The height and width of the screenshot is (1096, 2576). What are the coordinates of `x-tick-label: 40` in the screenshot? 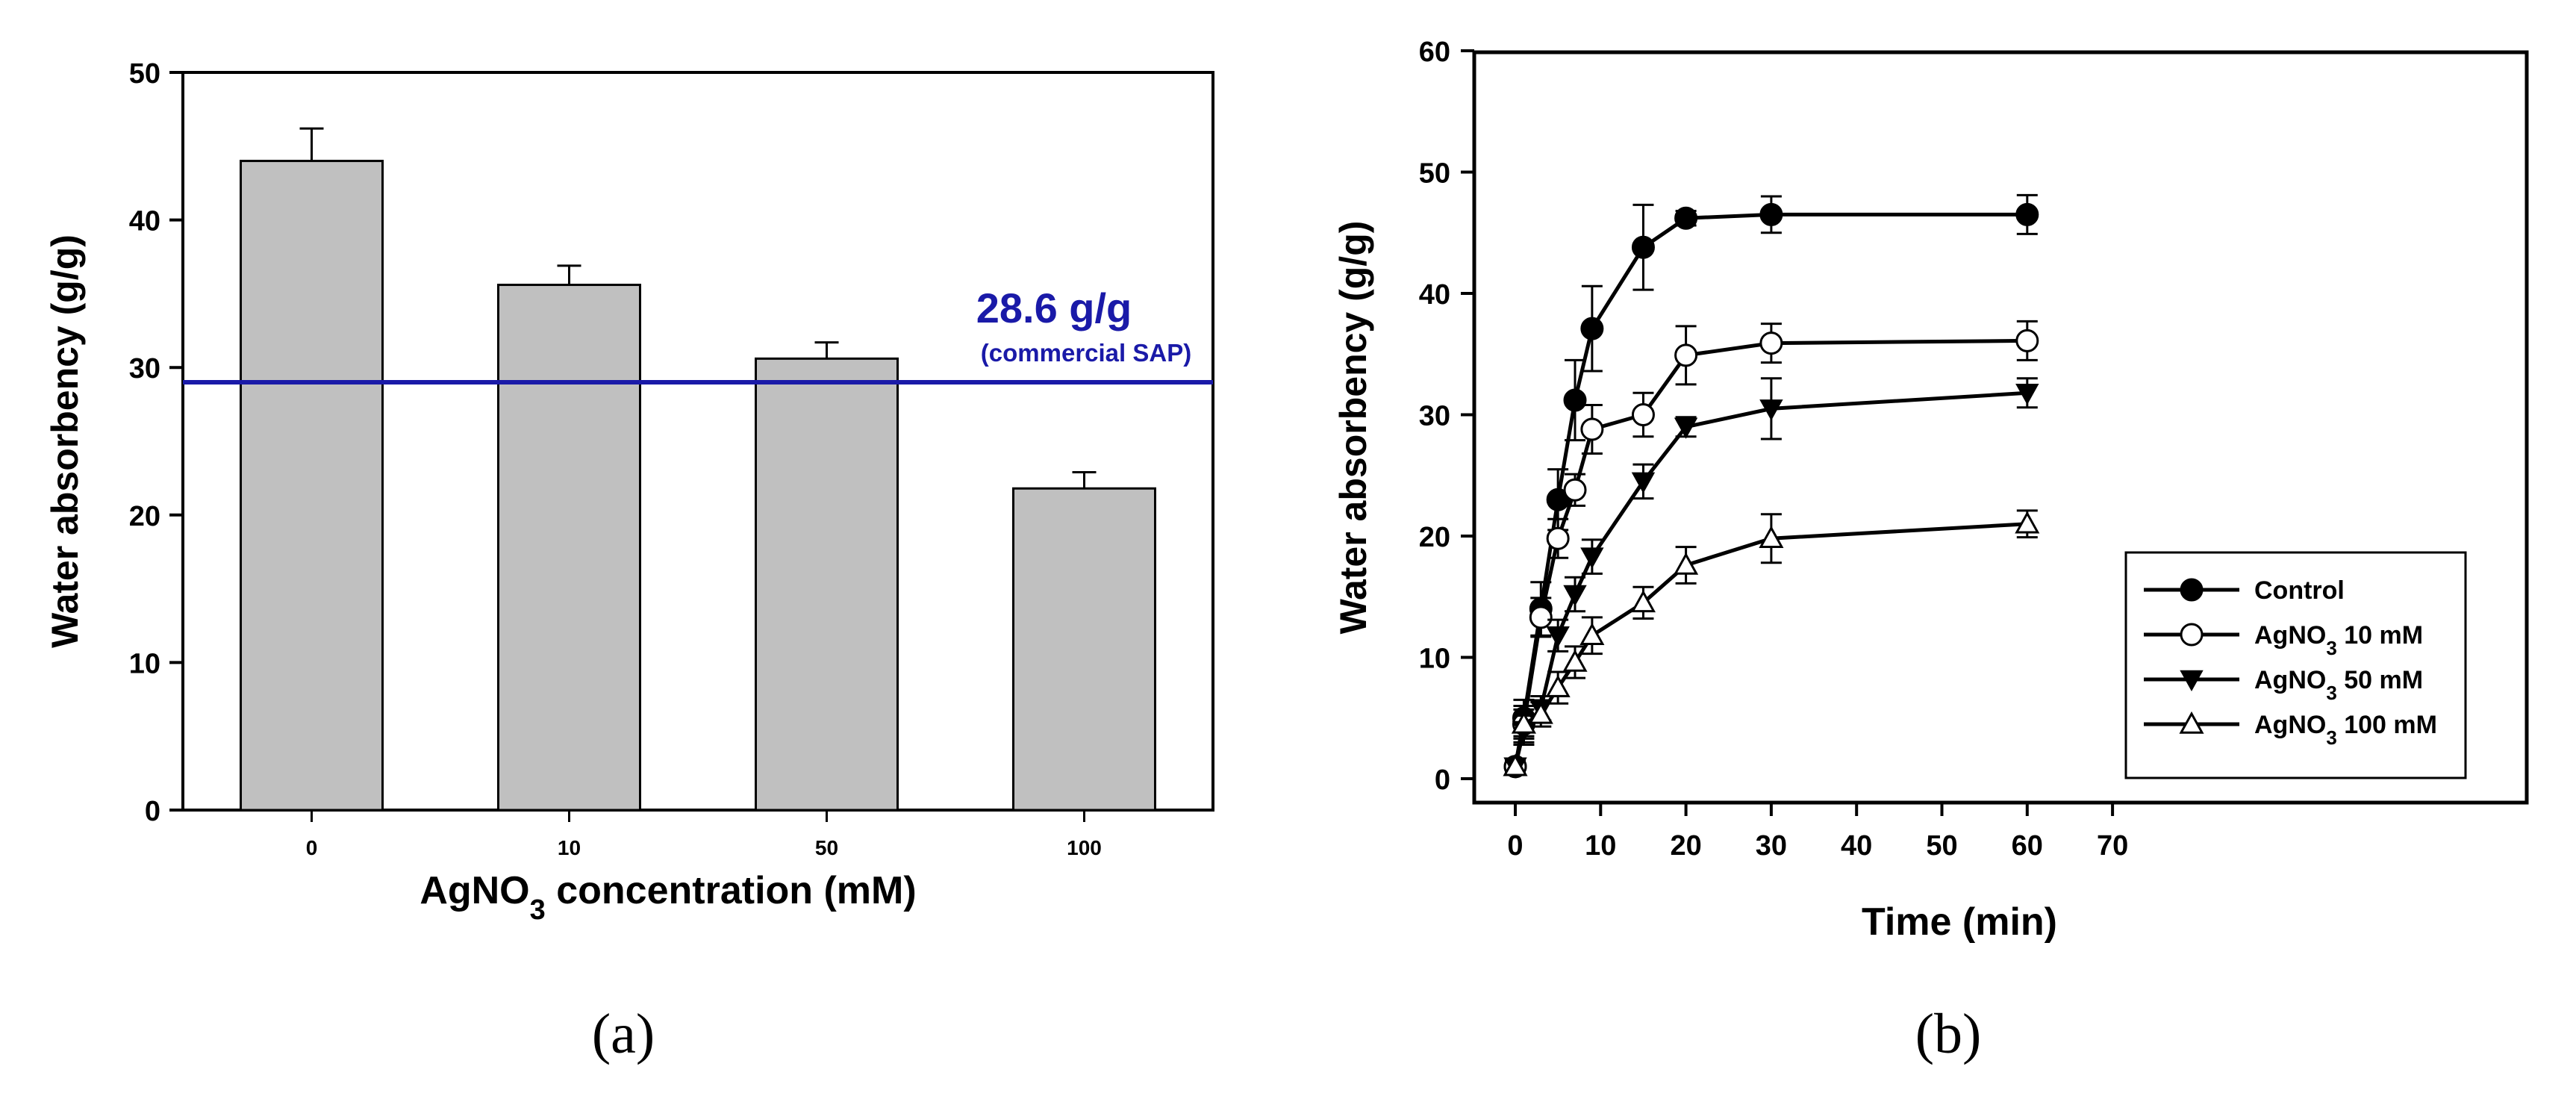 It's located at (1856, 846).